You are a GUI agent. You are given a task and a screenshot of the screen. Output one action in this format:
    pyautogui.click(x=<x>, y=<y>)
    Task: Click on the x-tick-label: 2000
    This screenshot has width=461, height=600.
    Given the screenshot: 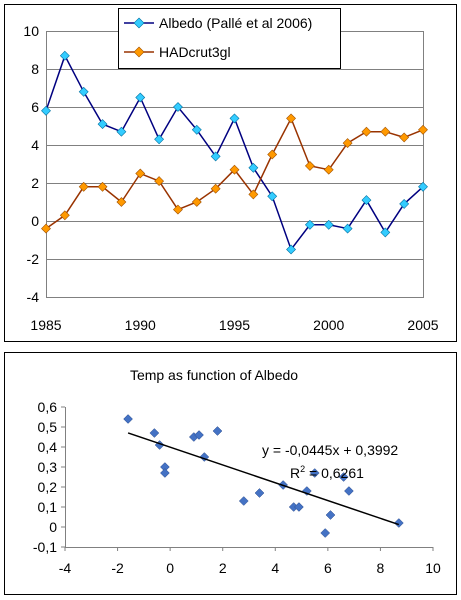 What is the action you would take?
    pyautogui.click(x=328, y=325)
    